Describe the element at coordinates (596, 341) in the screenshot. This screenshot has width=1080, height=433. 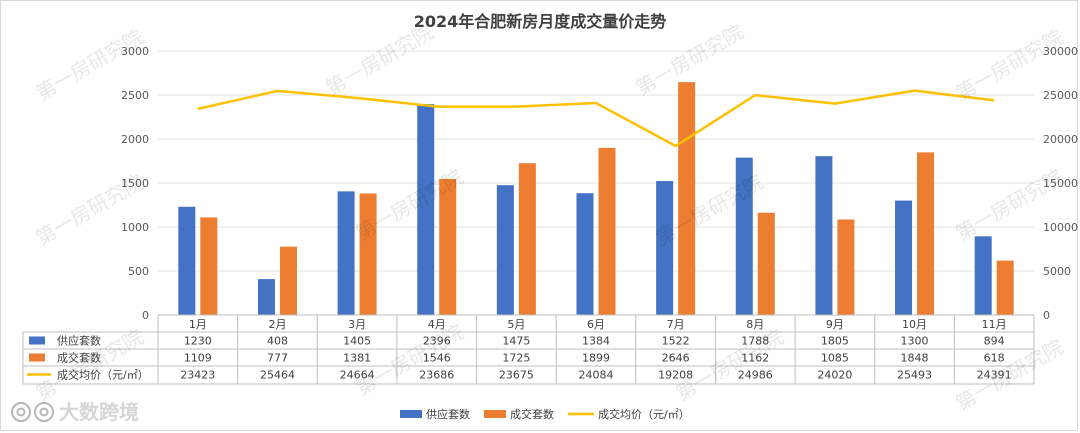
I see `table-cell-value: 1384` at that location.